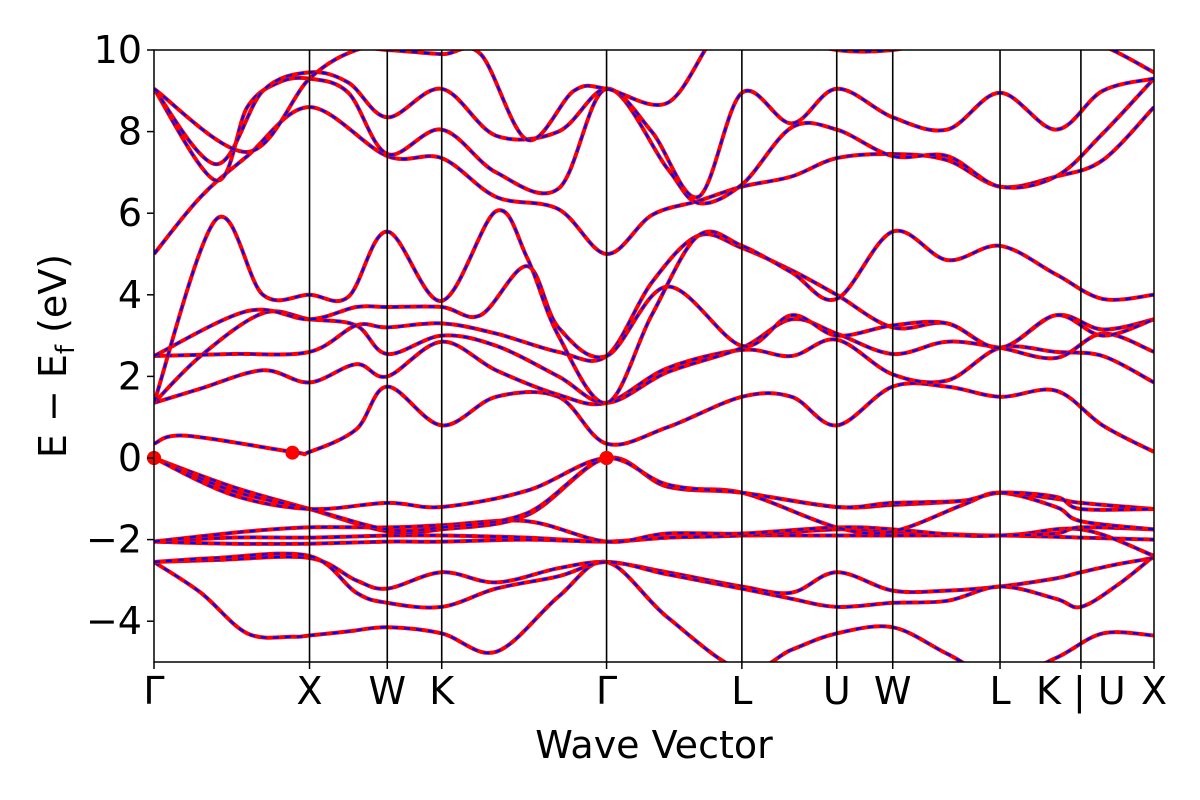 The height and width of the screenshot is (800, 1200). I want to click on y-axis-label-unit: (eV), so click(53, 299).